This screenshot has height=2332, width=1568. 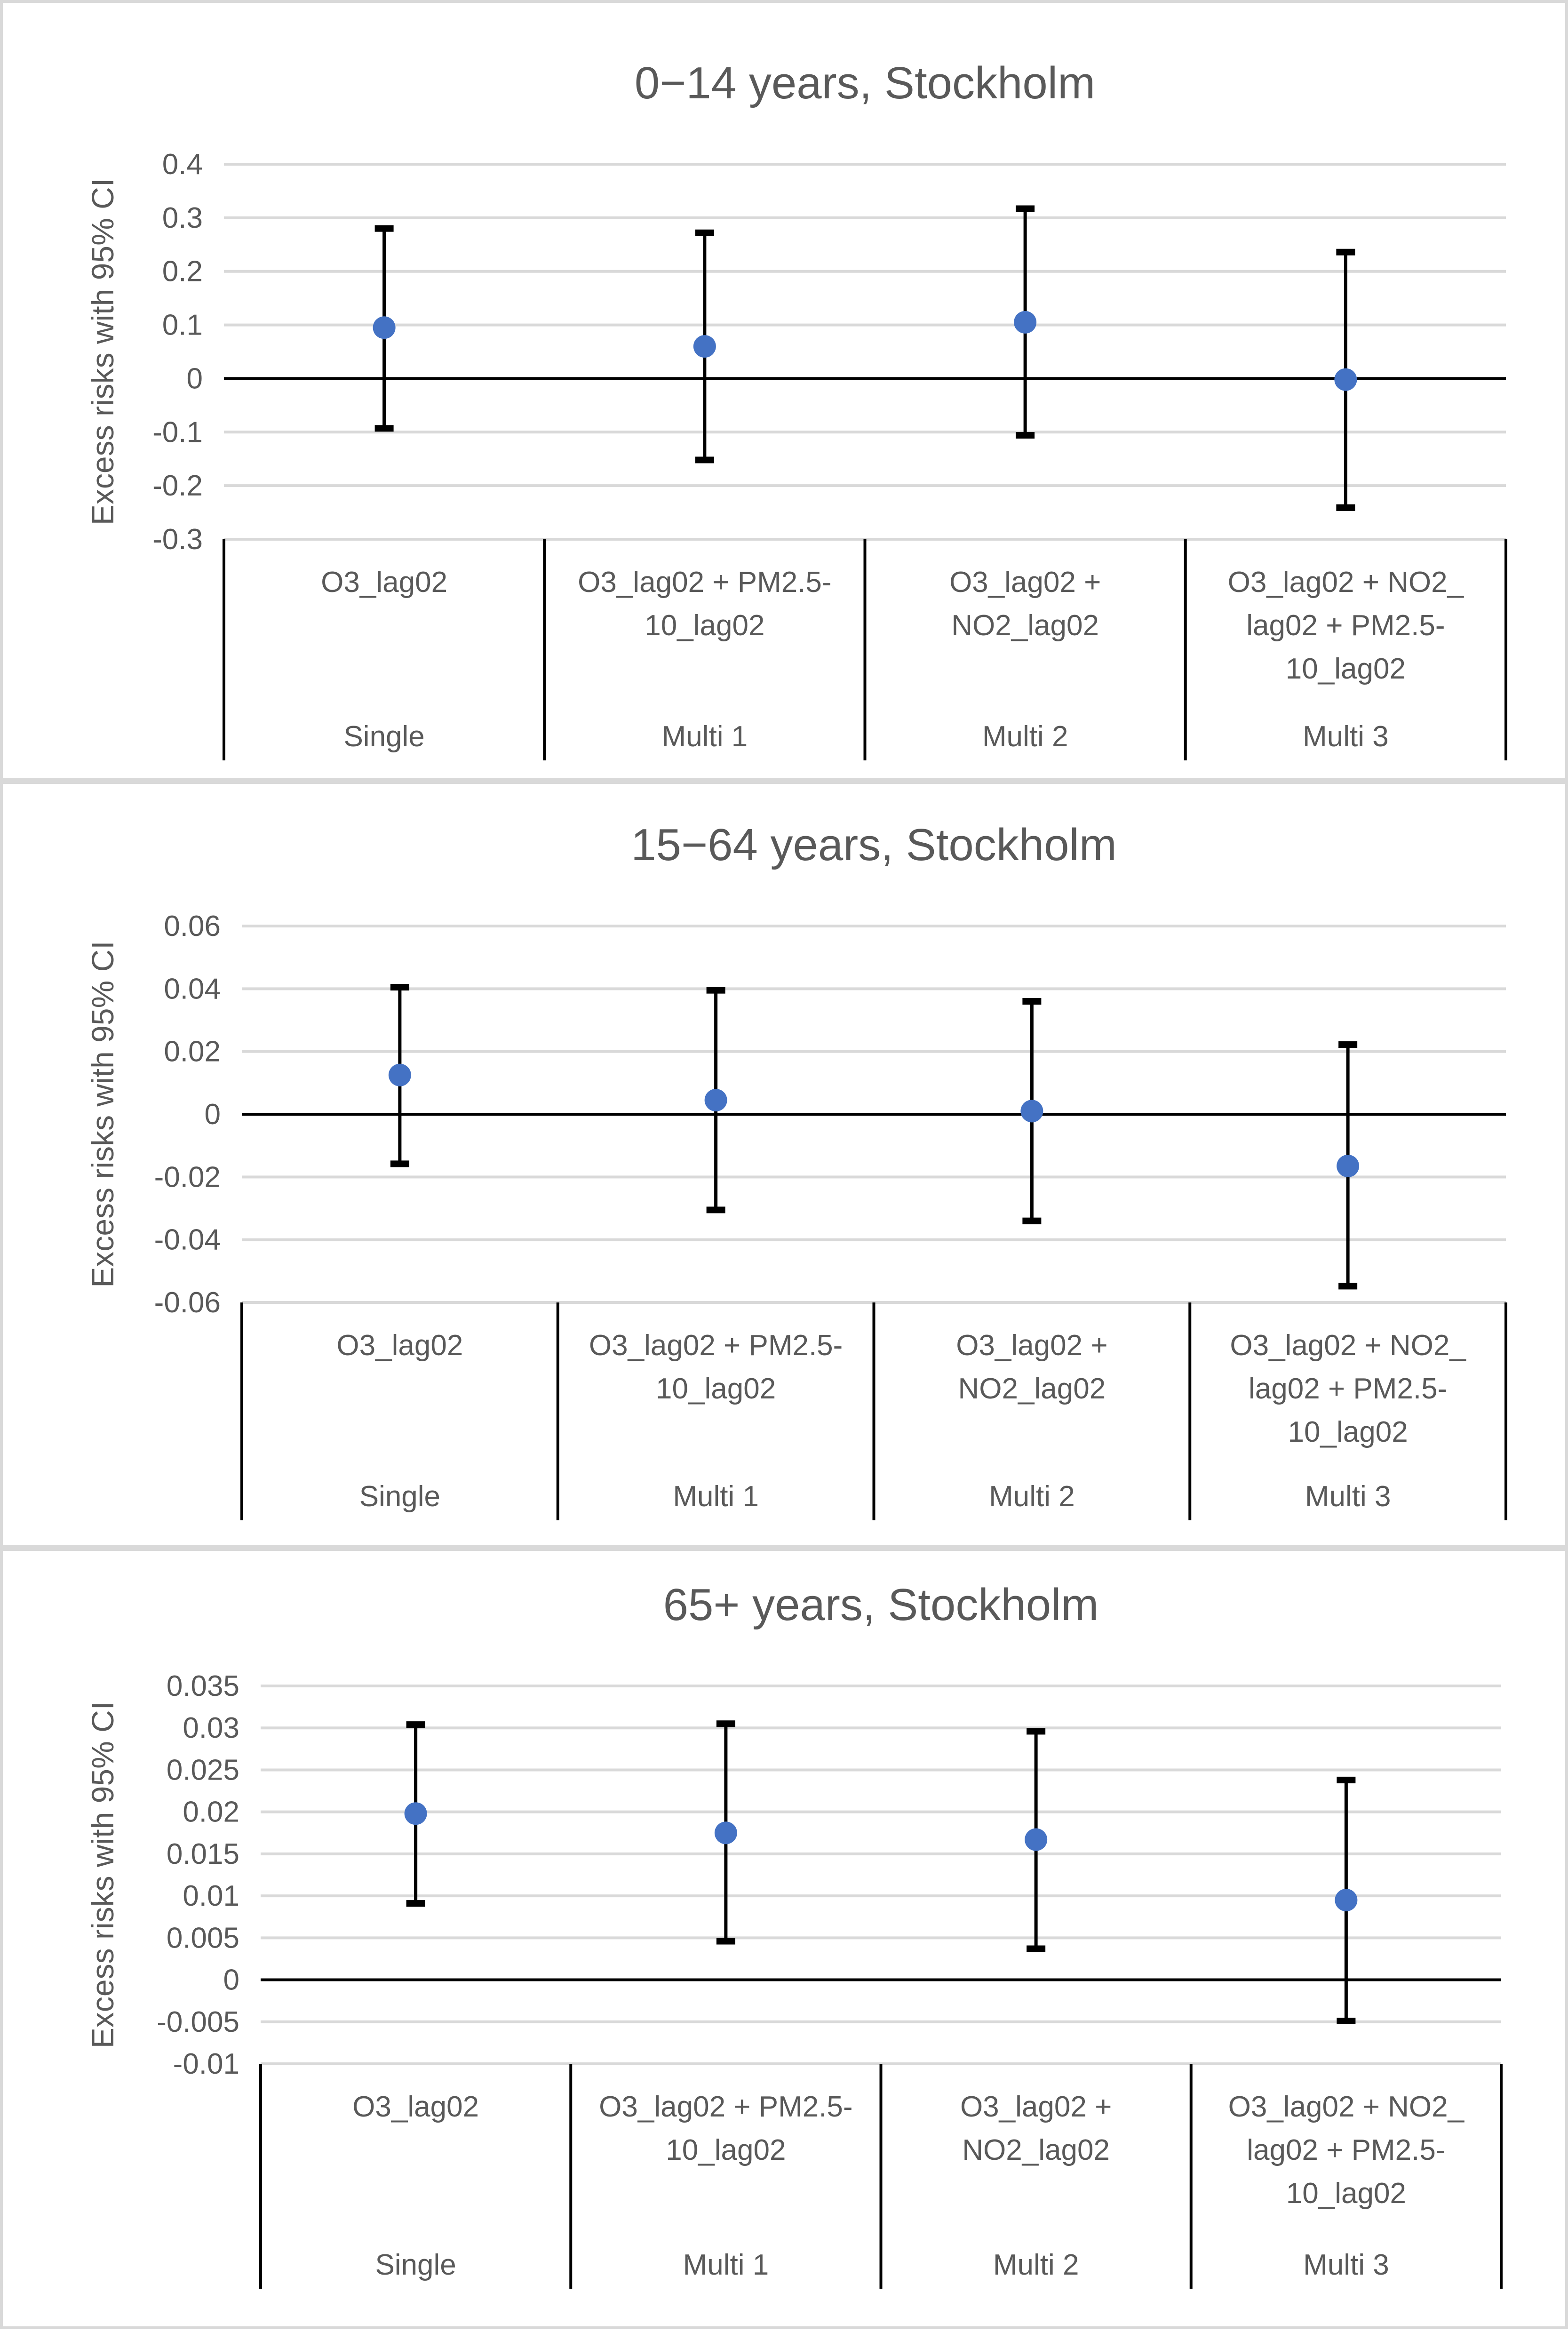 I want to click on y-tick-label: -0.01, so click(x=206, y=2064).